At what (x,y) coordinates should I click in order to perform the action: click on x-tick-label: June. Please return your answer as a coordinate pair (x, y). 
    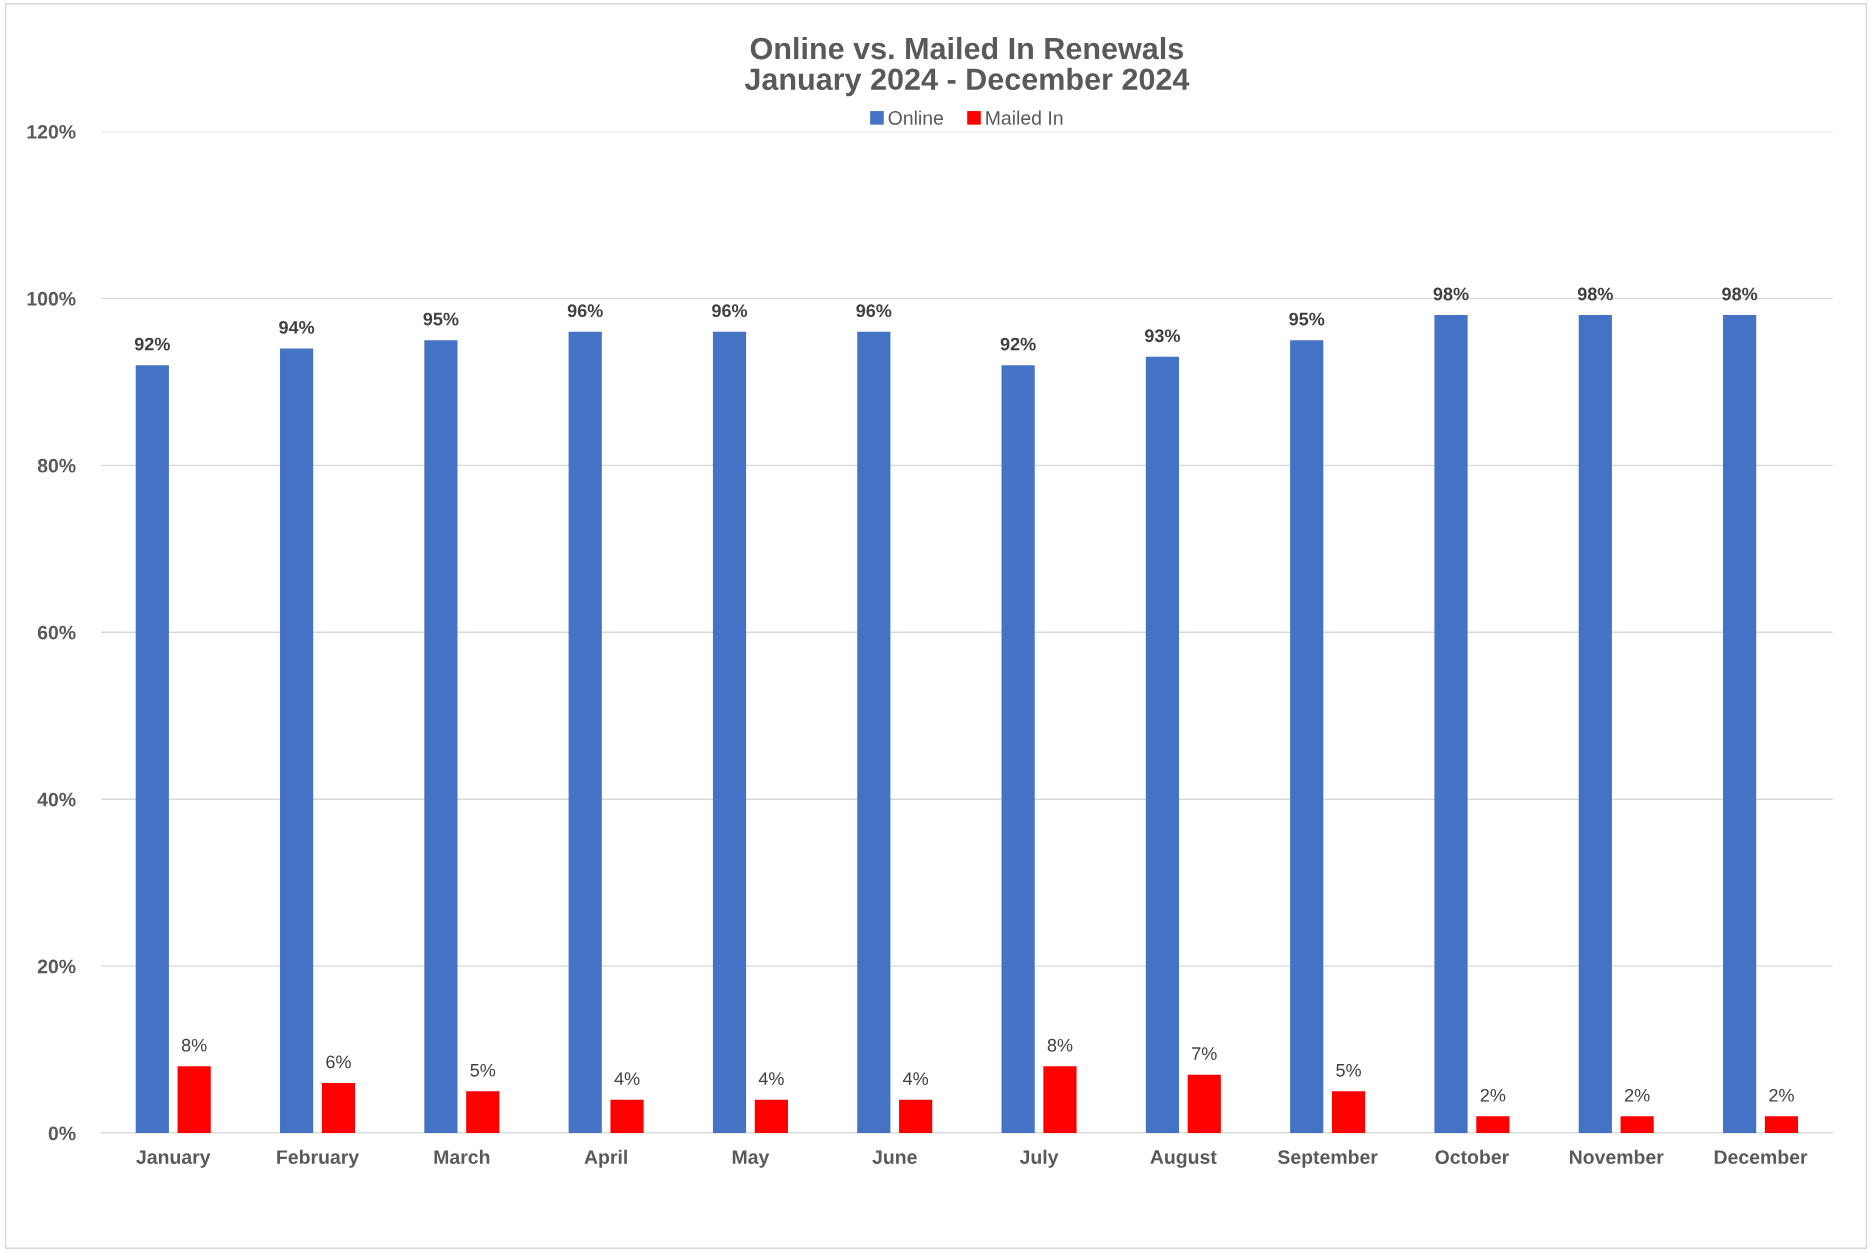
    Looking at the image, I should click on (894, 1157).